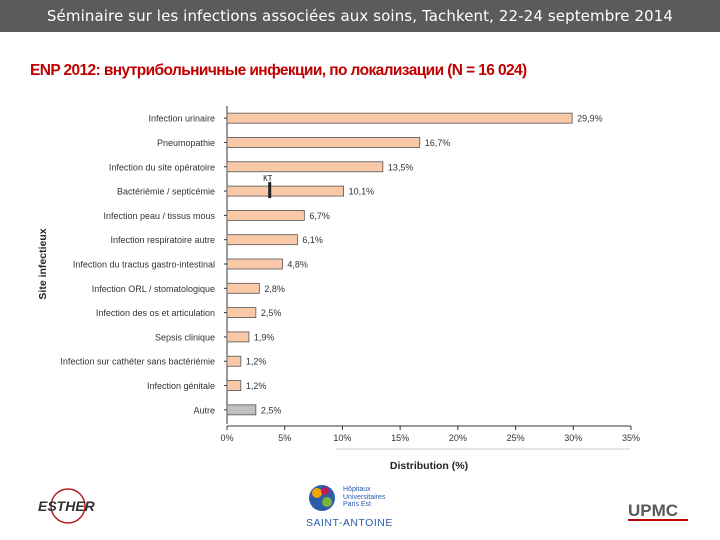 The height and width of the screenshot is (540, 720). Describe the element at coordinates (264, 337) in the screenshot. I see `value-label: 1,9%` at that location.